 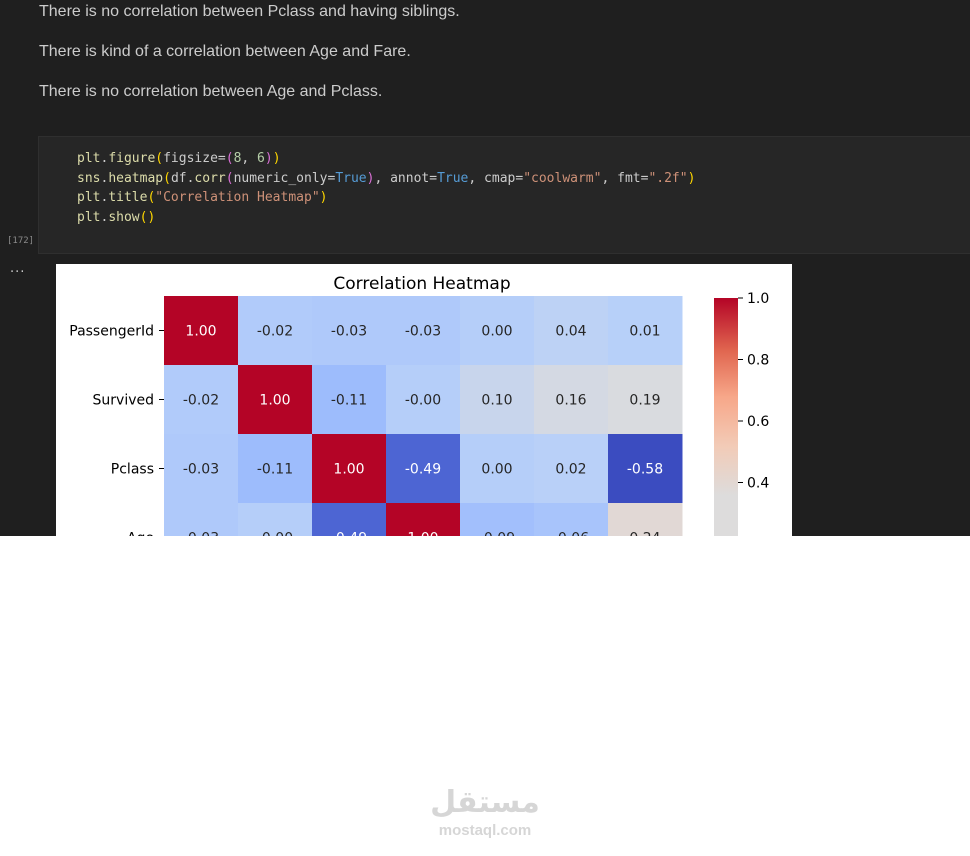 I want to click on colorbar-tick-label: 0.4, so click(x=758, y=484).